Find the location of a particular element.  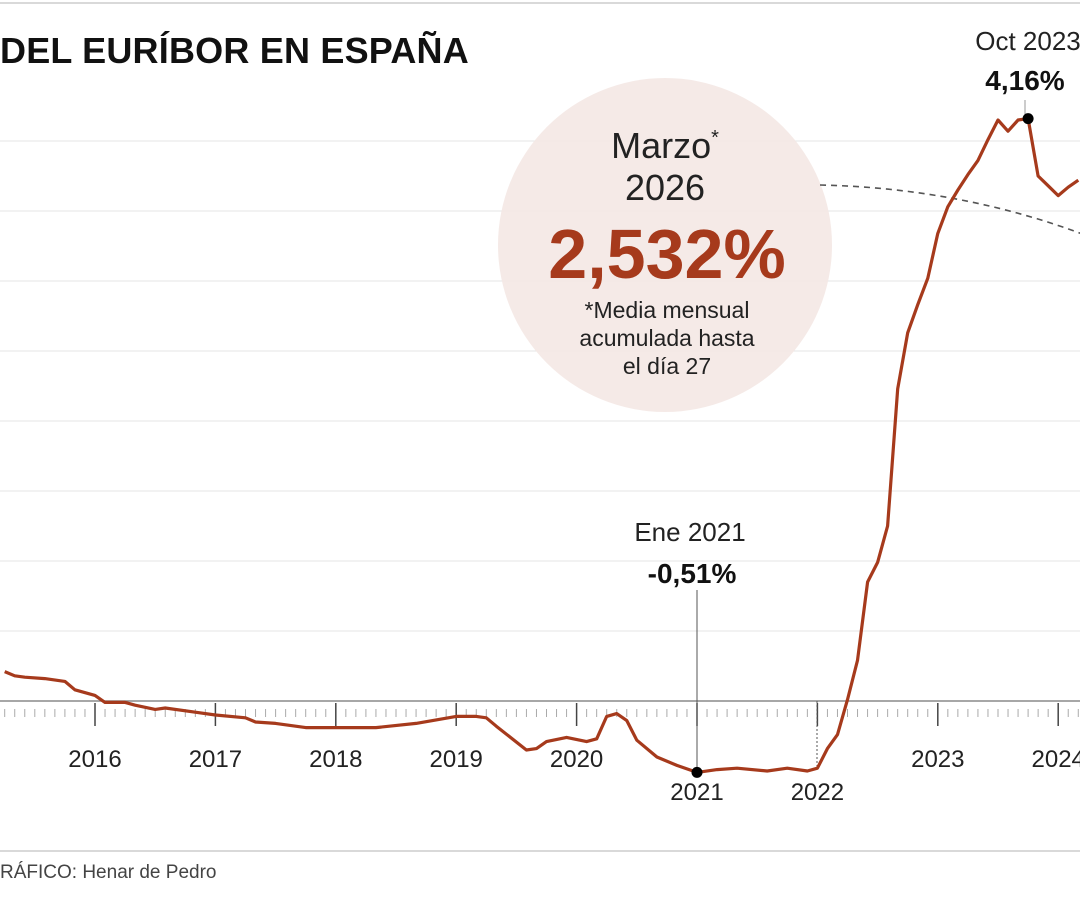

highlight-year: 2026 is located at coordinates (665, 187).